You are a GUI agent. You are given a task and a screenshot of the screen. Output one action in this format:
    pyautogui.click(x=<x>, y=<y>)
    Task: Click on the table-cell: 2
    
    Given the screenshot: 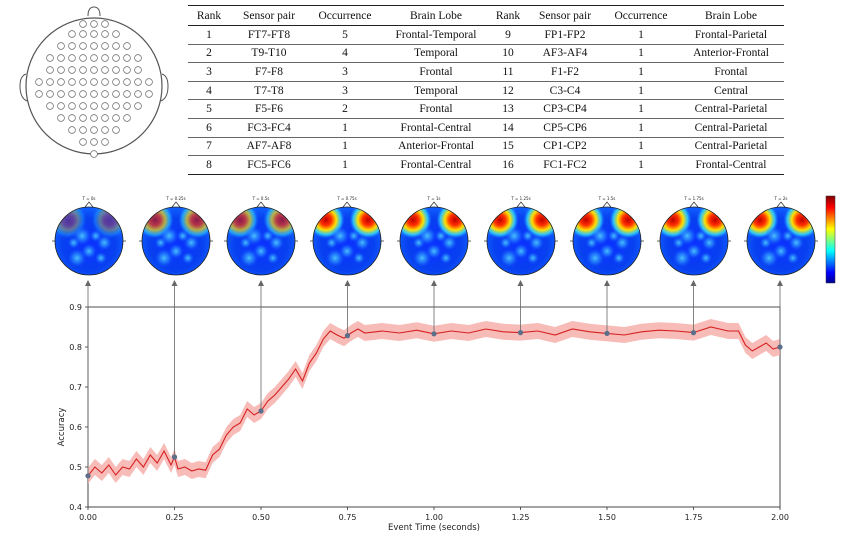 What is the action you would take?
    pyautogui.click(x=209, y=54)
    